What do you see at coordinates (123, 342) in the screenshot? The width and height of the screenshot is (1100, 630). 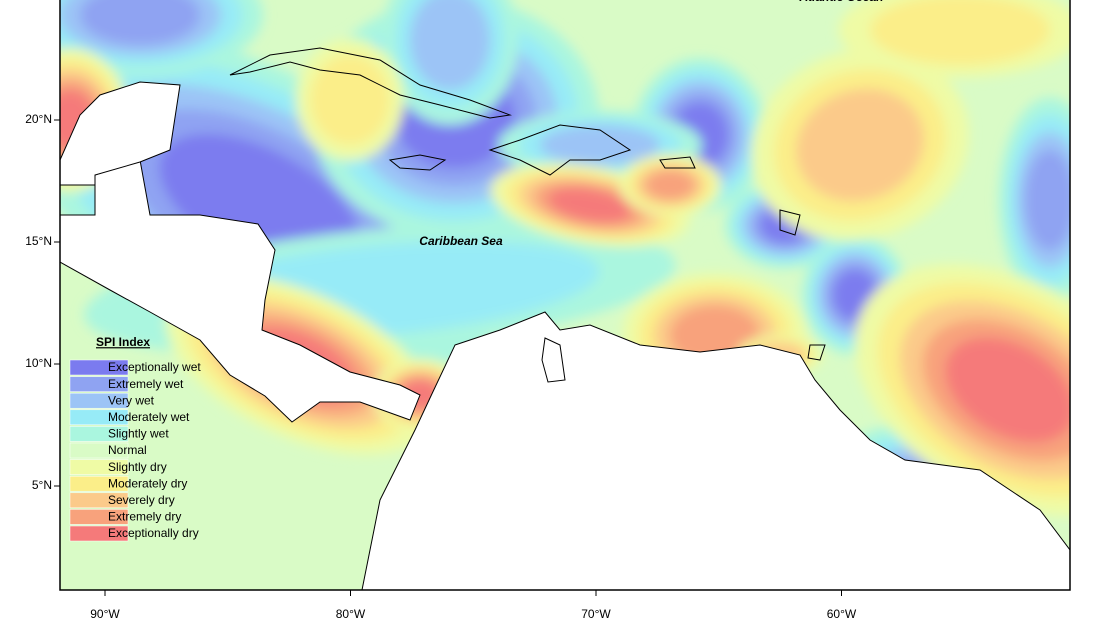 I see `legend-title: SPI Index` at bounding box center [123, 342].